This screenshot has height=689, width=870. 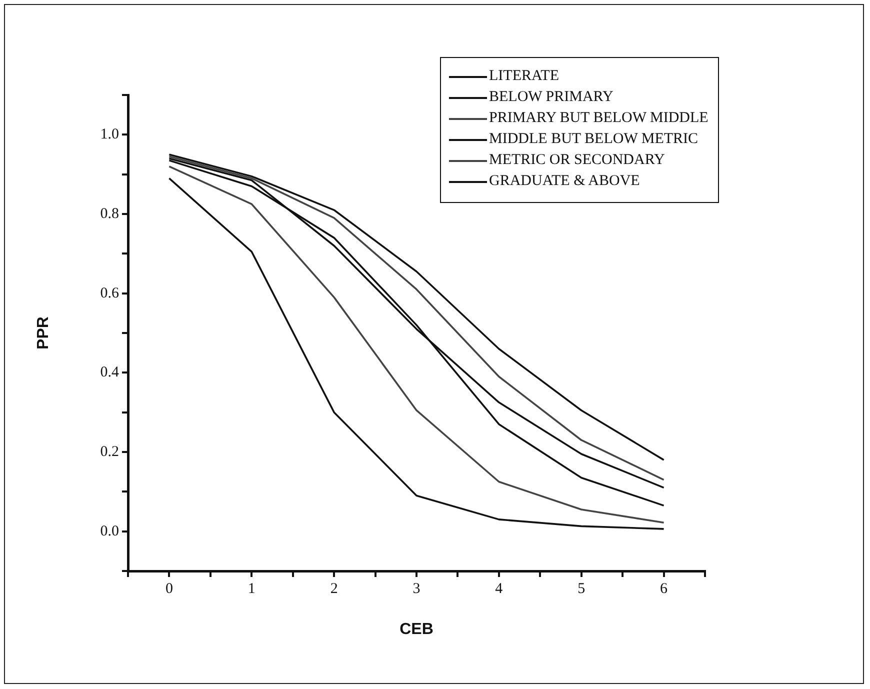 I want to click on x-axis-title: CEB, so click(x=417, y=629).